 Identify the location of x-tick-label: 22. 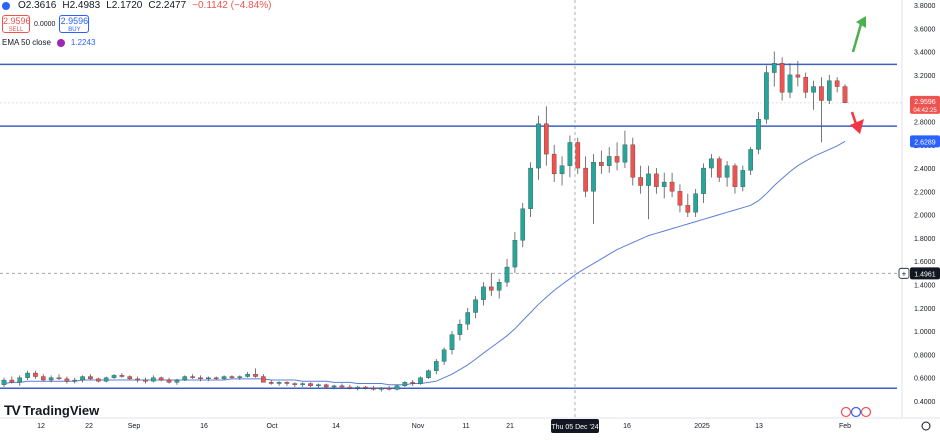
(89, 426).